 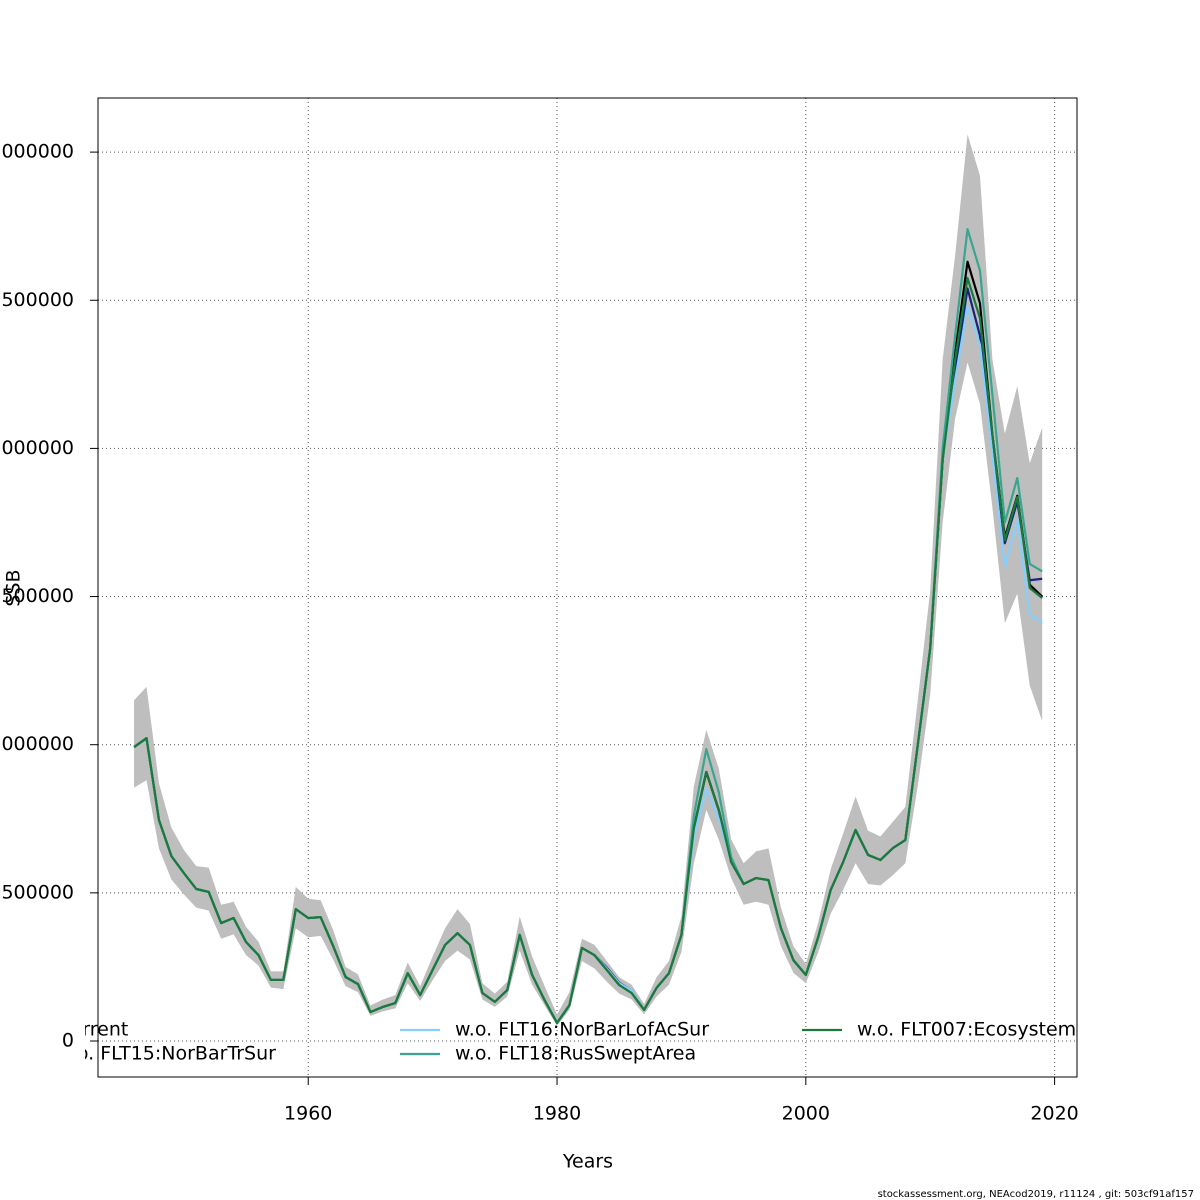 I want to click on y-axis-label: SSB, so click(x=14, y=587).